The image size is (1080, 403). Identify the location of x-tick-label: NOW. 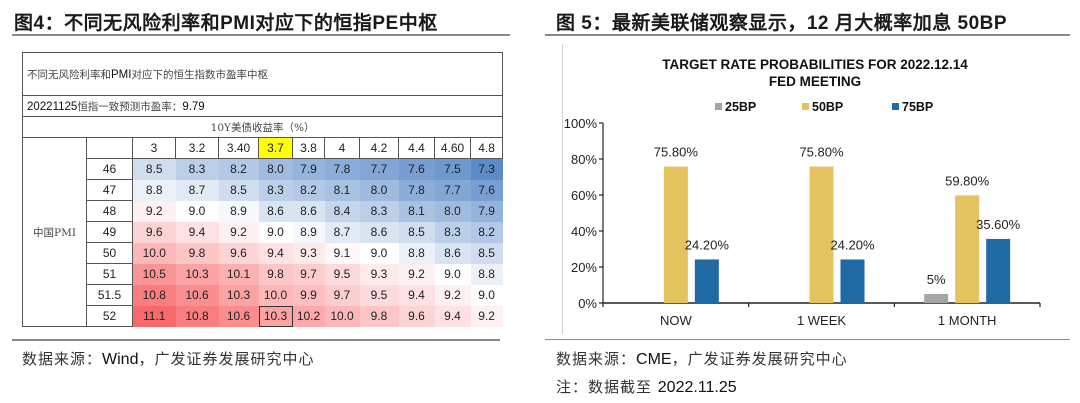
(676, 320).